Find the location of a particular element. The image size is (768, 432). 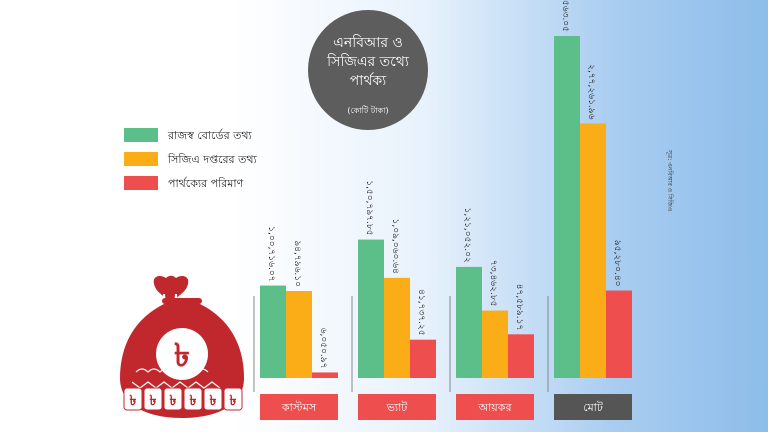

data-label: ৭৩,৪৬২.৮৫ is located at coordinates (493, 283).